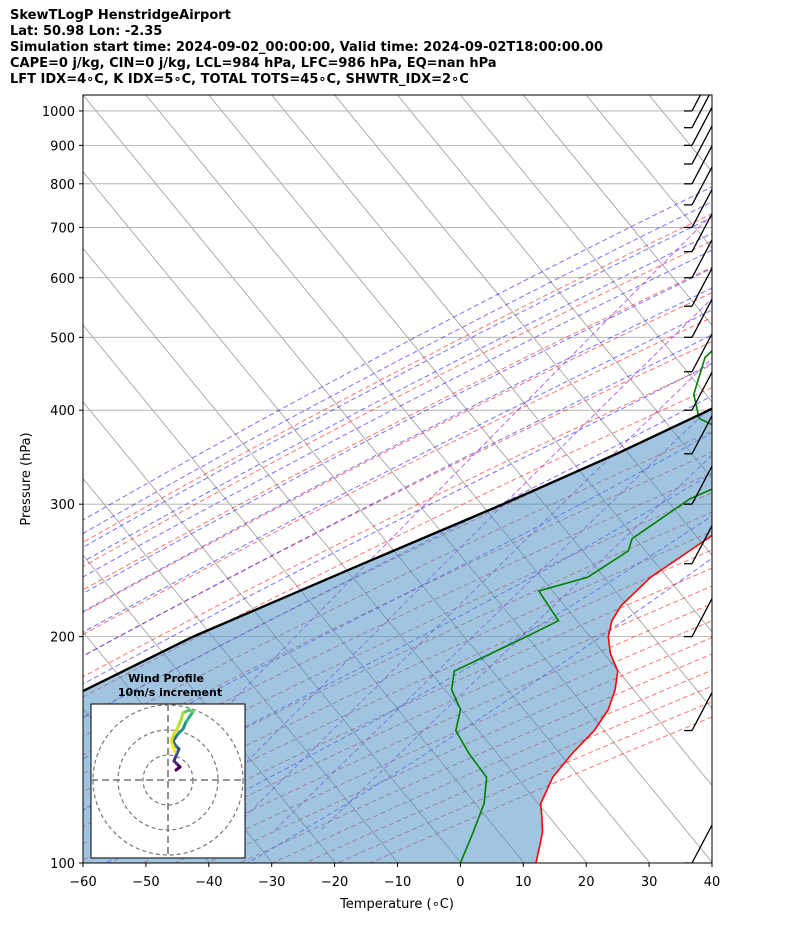 The image size is (794, 937). I want to click on y-tick-label: 700, so click(62, 228).